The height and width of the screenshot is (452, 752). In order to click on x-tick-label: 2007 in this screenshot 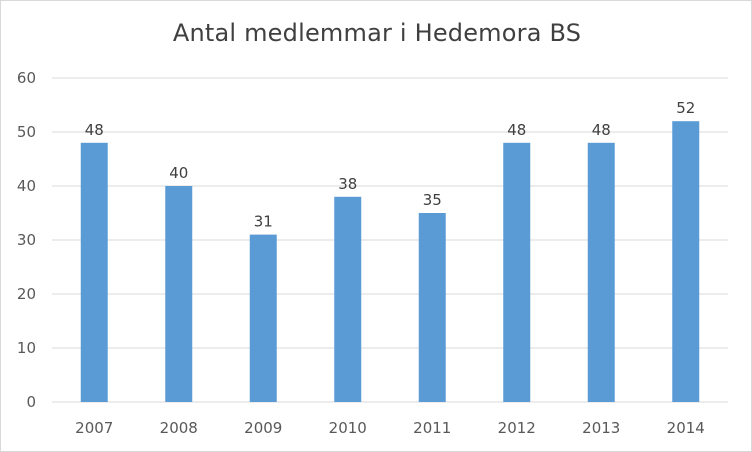, I will do `click(94, 428)`.